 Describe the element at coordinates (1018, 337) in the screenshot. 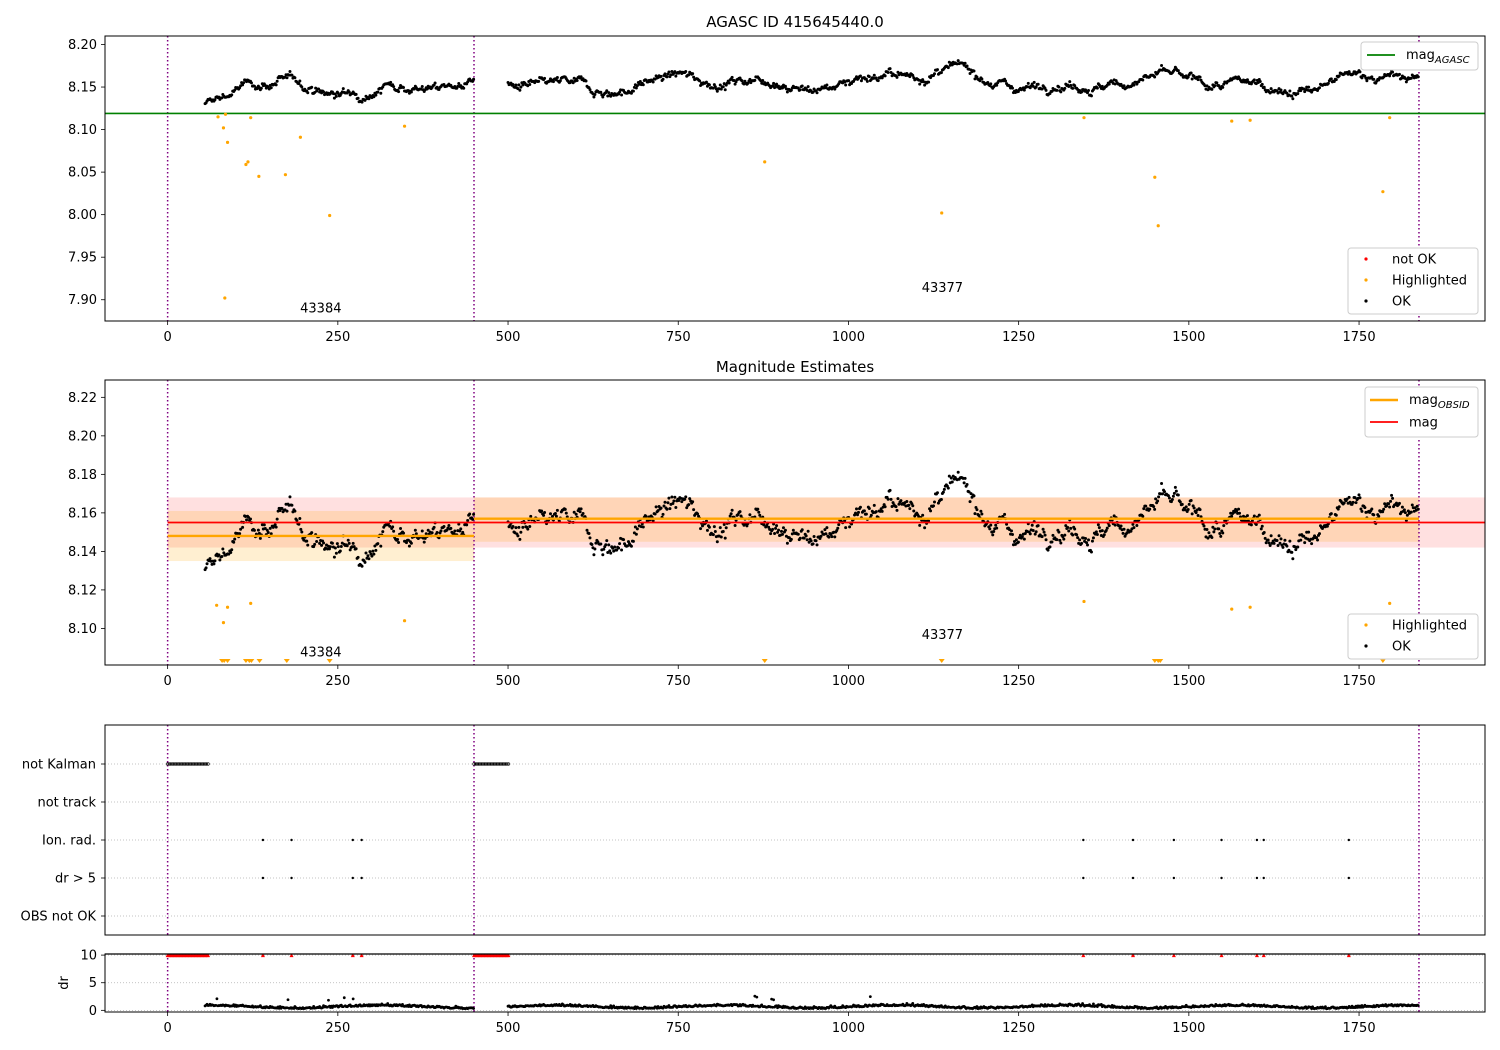

I see `agasc-xtick-label: 1250` at that location.